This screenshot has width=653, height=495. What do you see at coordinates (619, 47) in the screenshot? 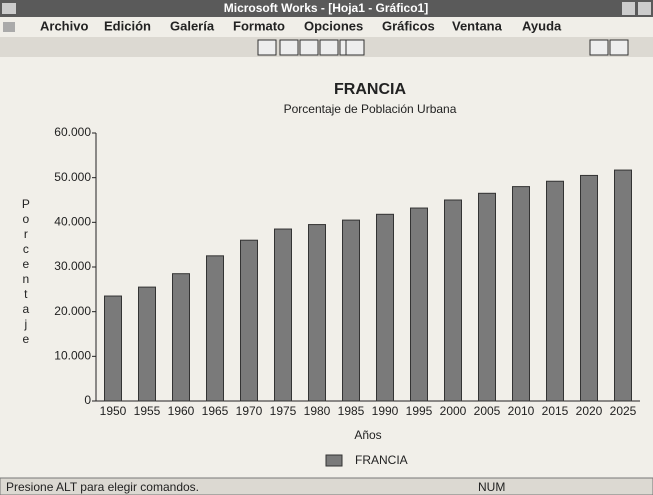
I see `print-button` at bounding box center [619, 47].